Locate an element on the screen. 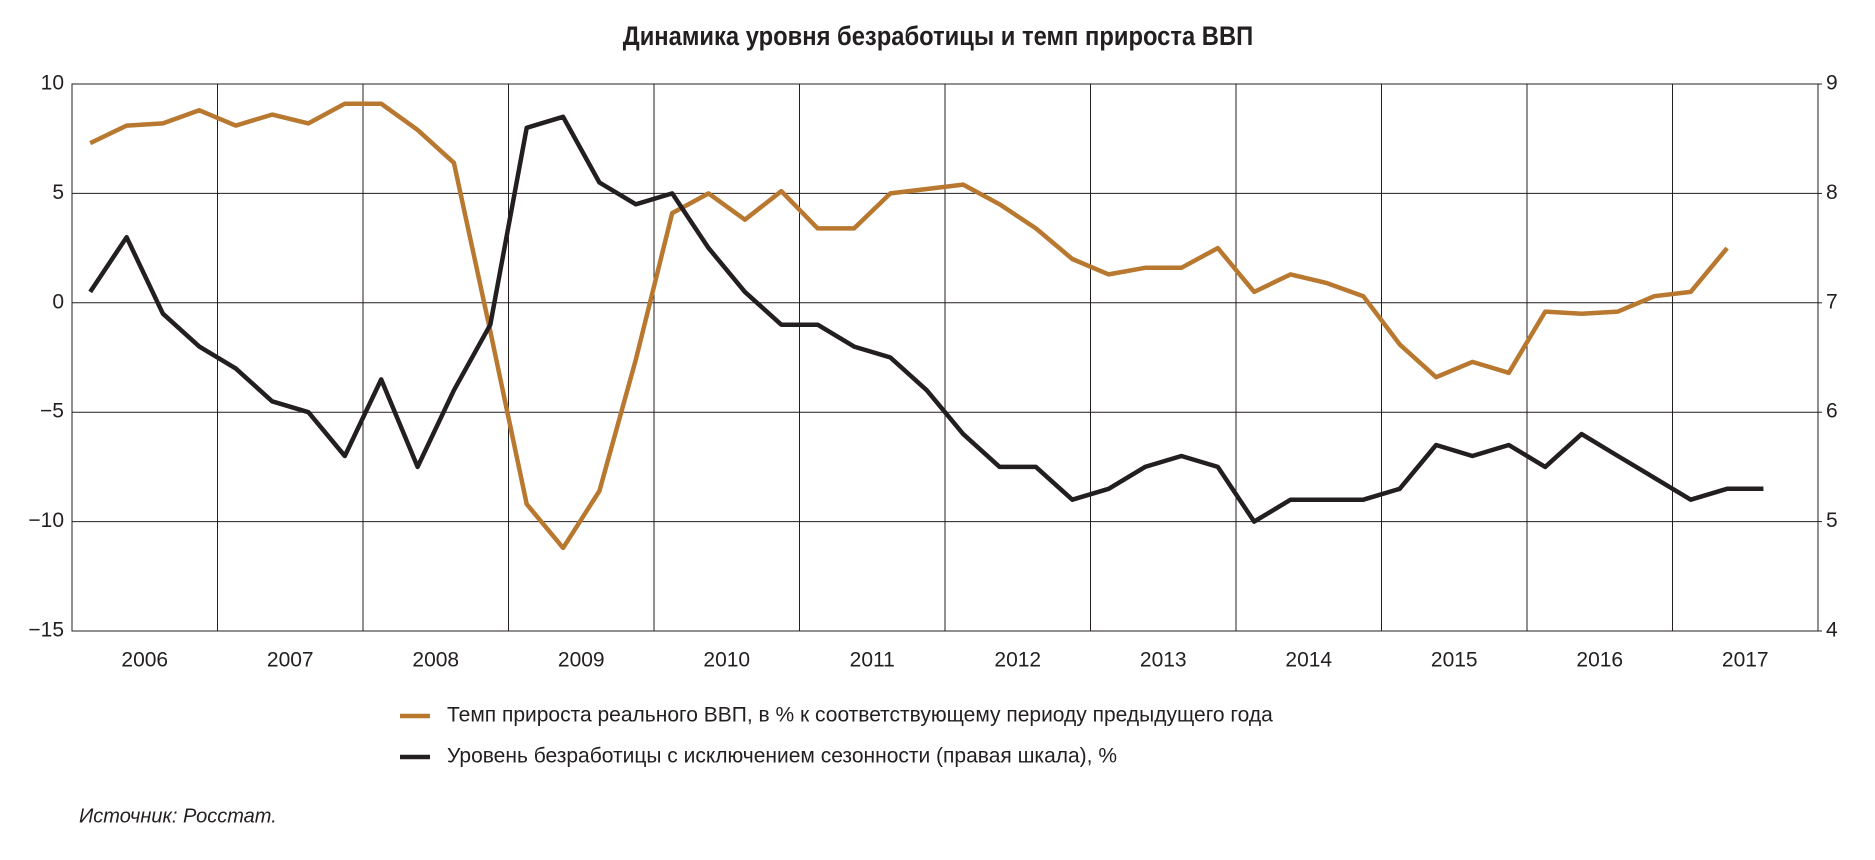 This screenshot has width=1875, height=860. x-tick-label: 2014 is located at coordinates (1308, 660).